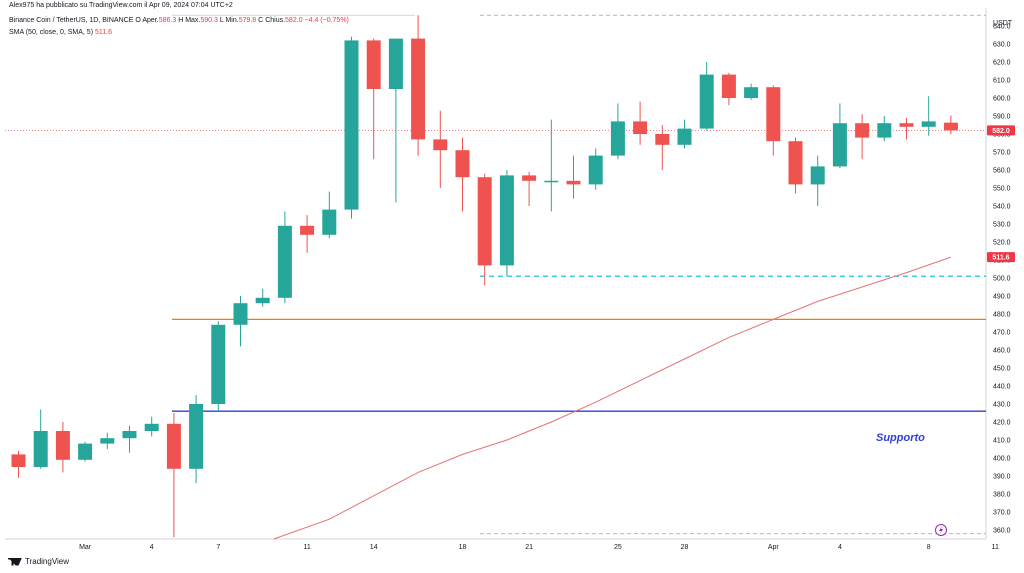 The image size is (1024, 573). I want to click on y-tick-label: 490.0, so click(1002, 297).